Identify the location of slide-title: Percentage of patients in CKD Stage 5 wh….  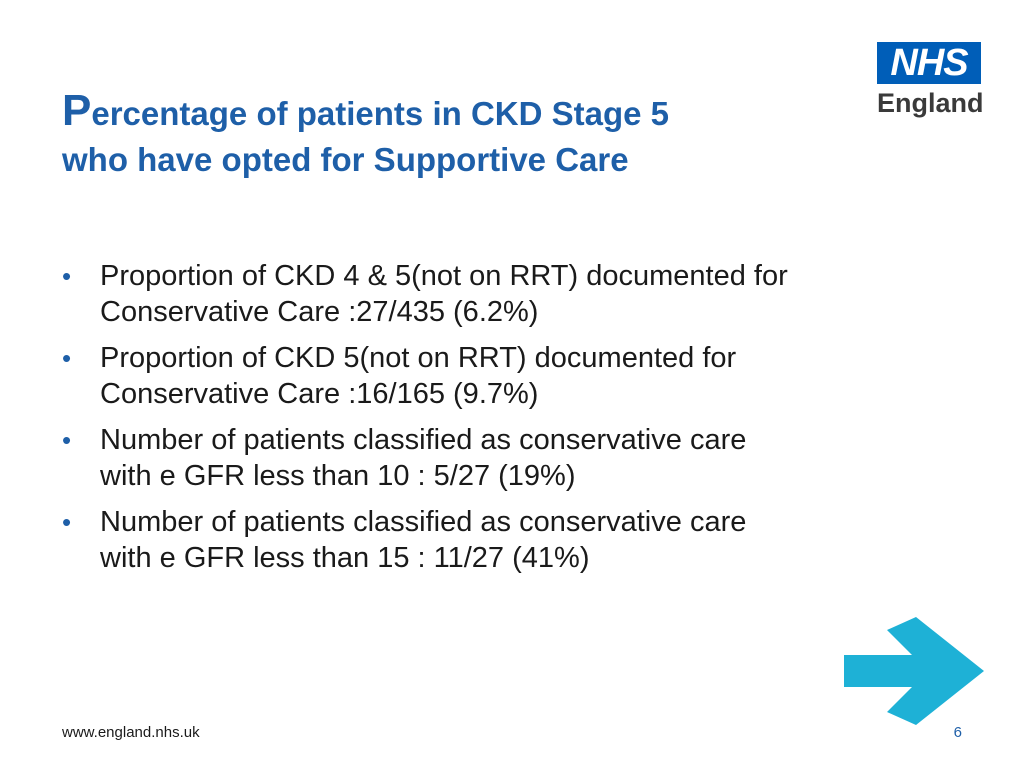
(452, 135).